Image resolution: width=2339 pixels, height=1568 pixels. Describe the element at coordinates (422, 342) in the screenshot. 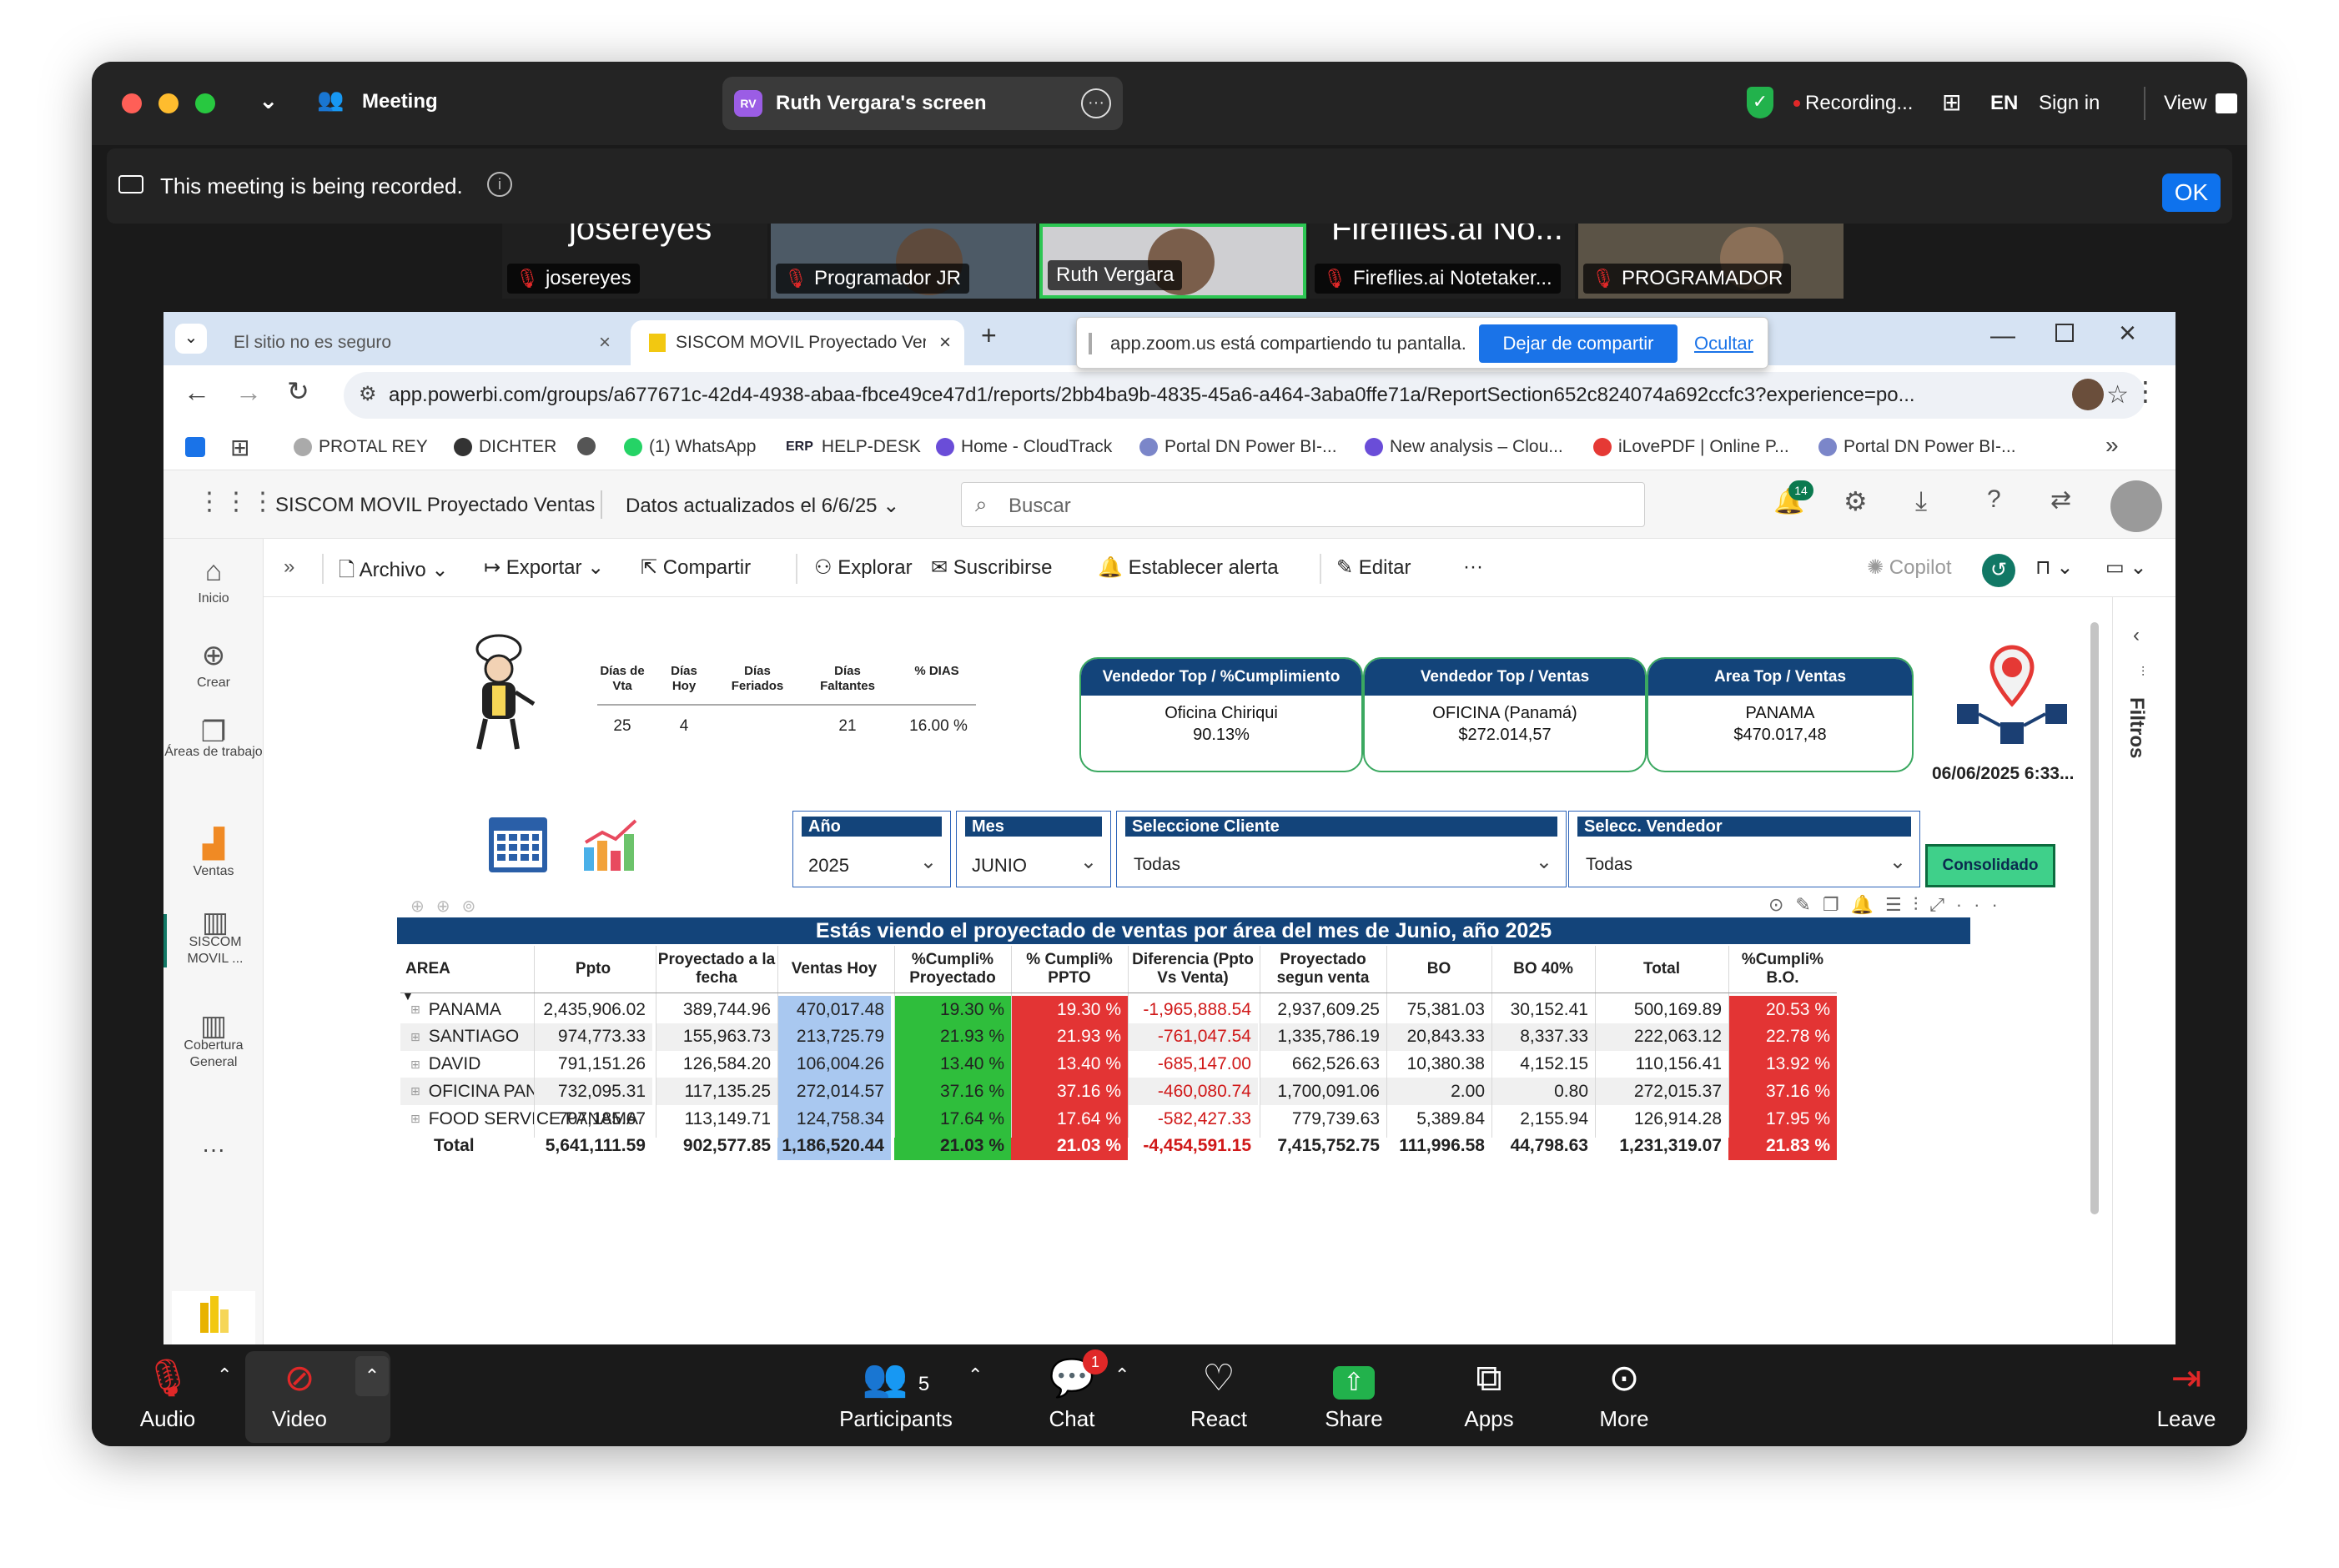

I see `tab-insecure-site: El sitio no es seguro ×` at that location.